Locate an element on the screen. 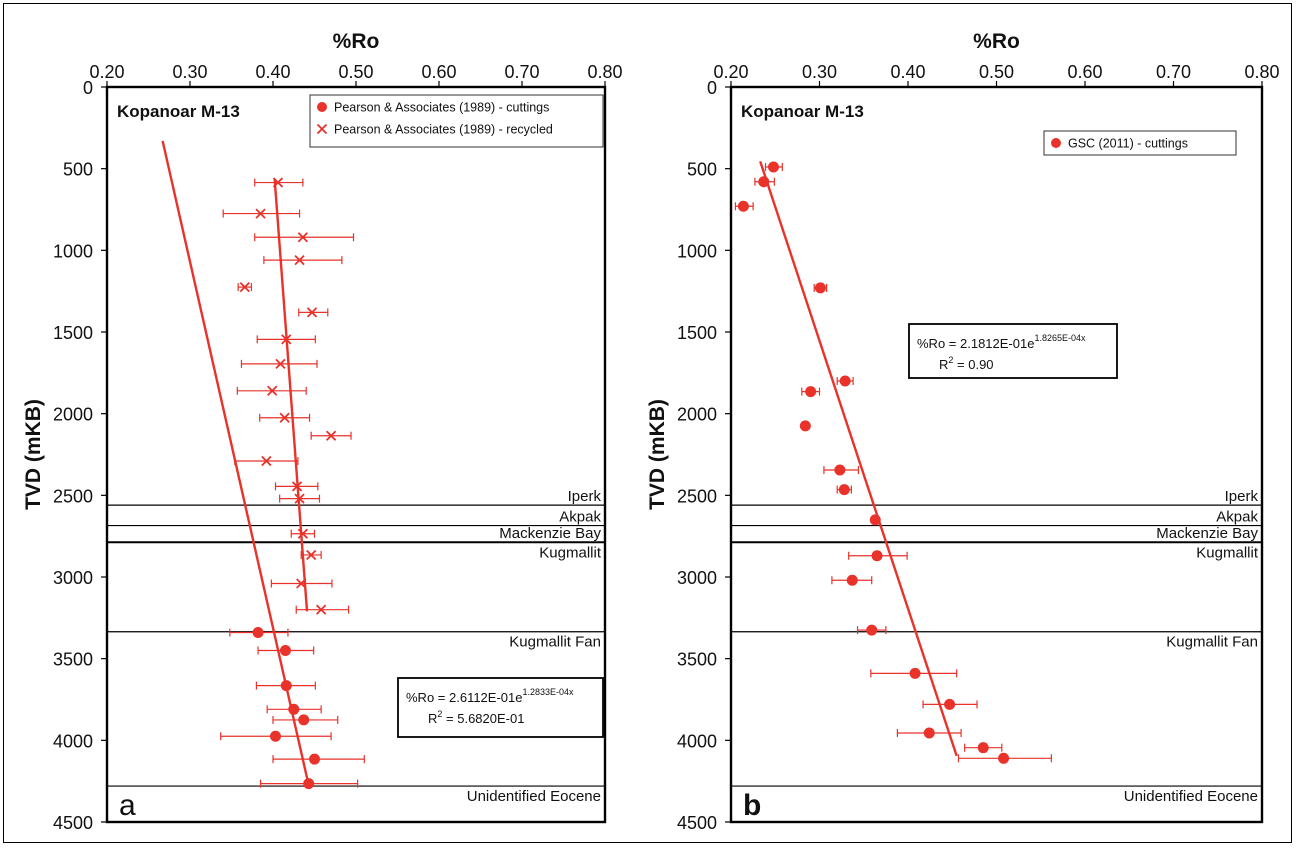  panel-letter: b is located at coordinates (752, 805).